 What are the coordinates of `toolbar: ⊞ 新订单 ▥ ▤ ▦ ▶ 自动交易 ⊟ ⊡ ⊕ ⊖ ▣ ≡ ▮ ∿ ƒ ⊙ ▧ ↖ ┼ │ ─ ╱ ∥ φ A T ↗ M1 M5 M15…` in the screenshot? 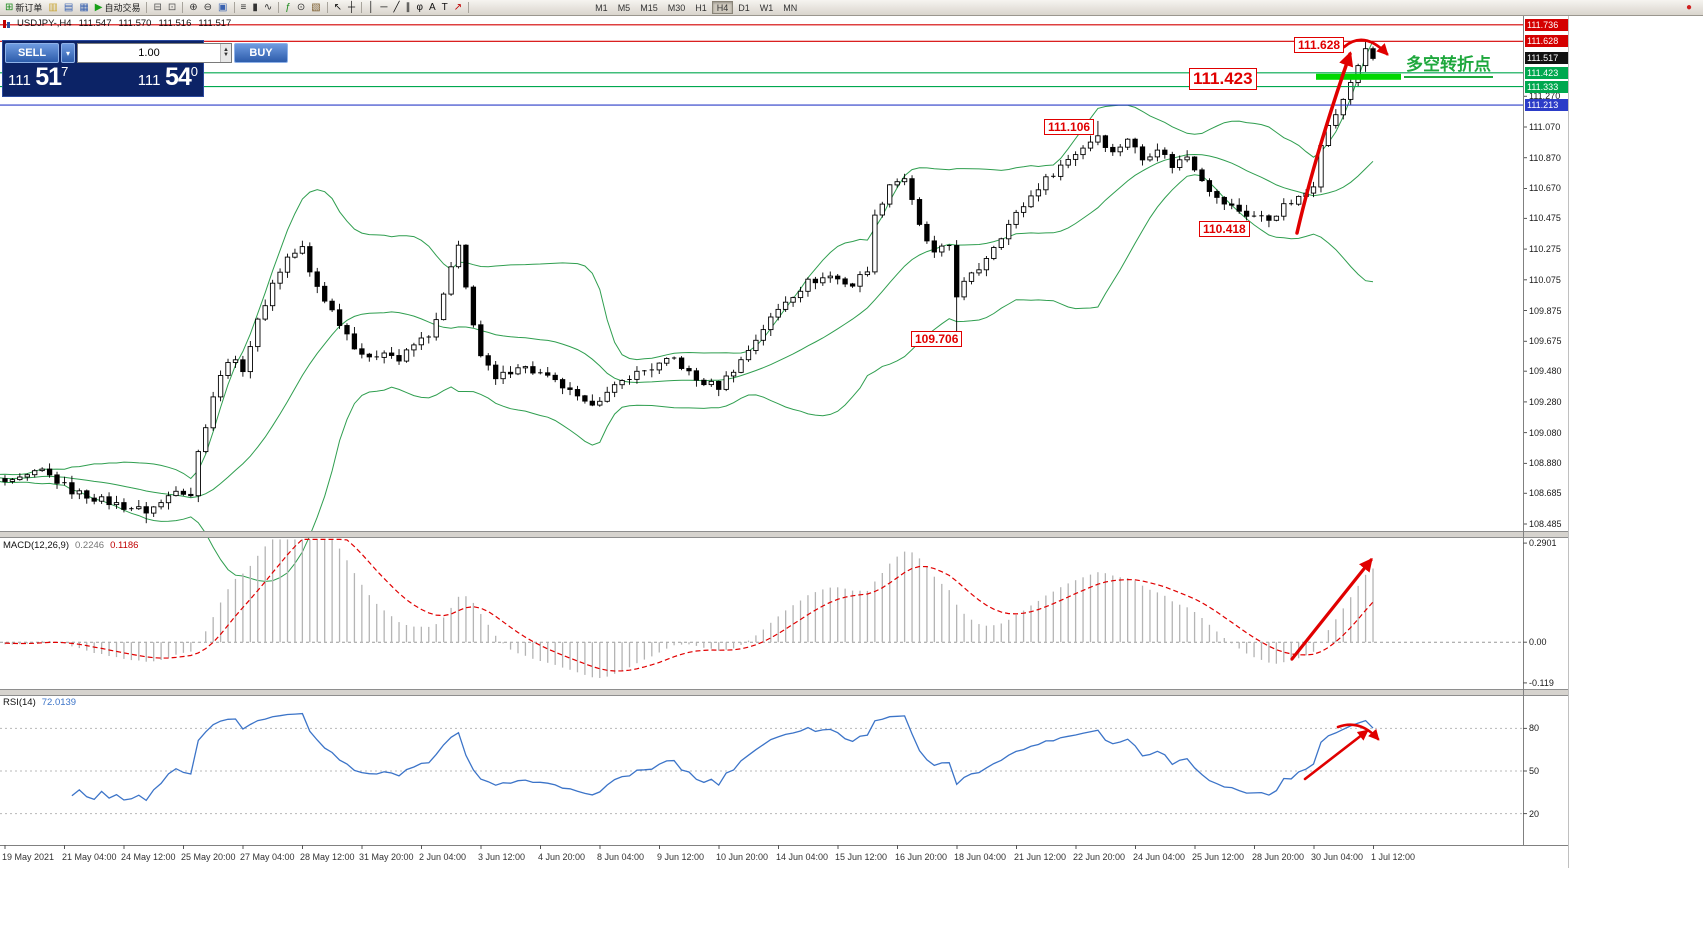 It's located at (851, 8).